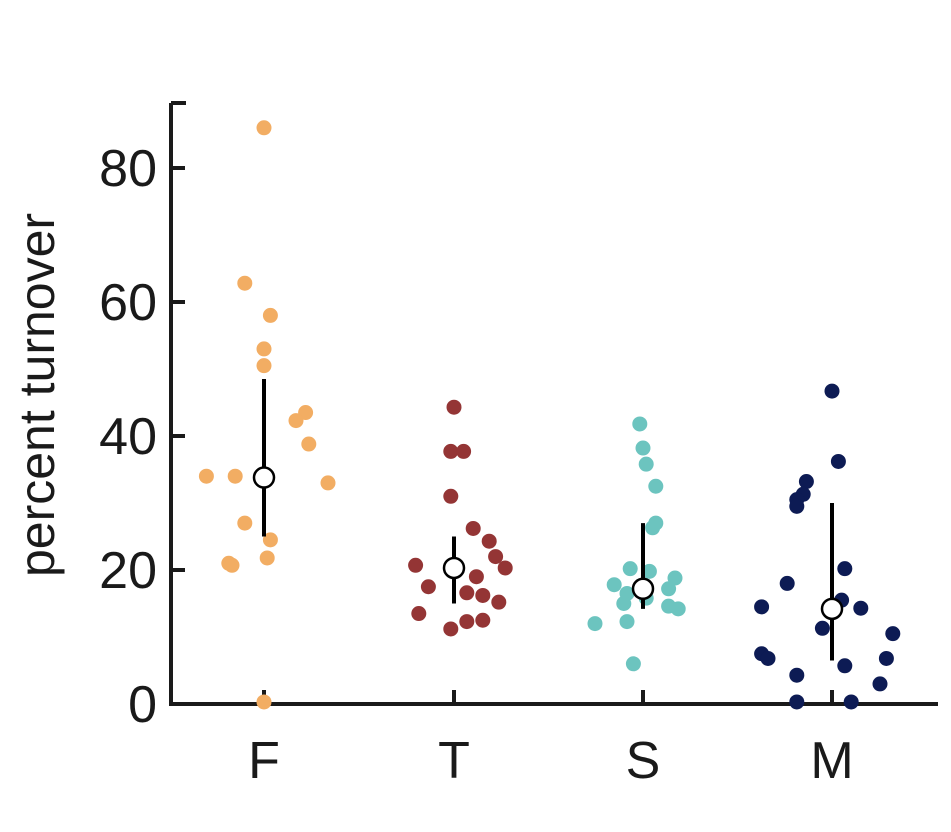 The width and height of the screenshot is (951, 832). I want to click on x-tick-label-s: S, so click(643, 761).